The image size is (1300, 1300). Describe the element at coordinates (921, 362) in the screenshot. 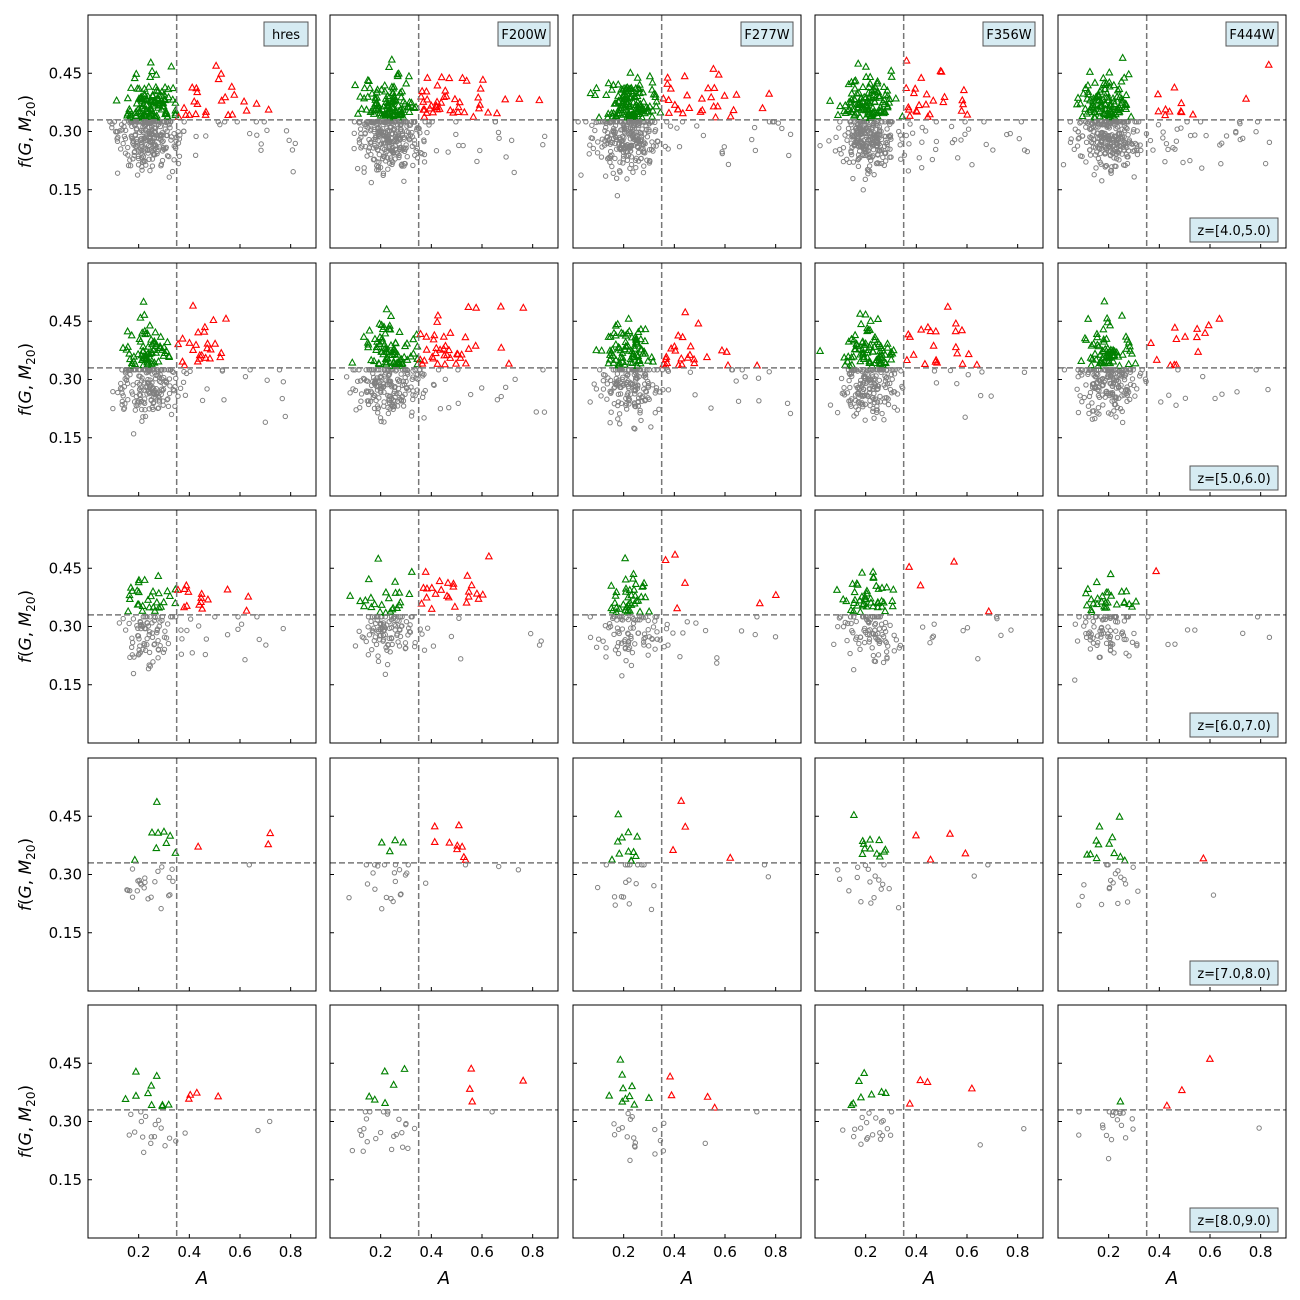

I see `points-group` at that location.